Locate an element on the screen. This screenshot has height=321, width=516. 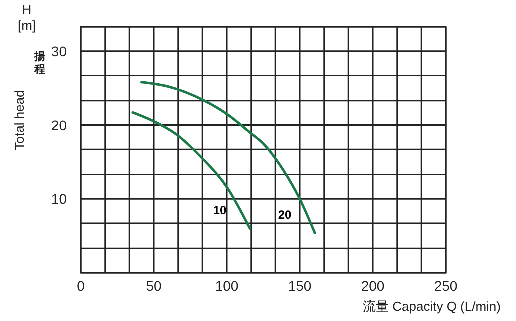
text: H is located at coordinates (27, 9).